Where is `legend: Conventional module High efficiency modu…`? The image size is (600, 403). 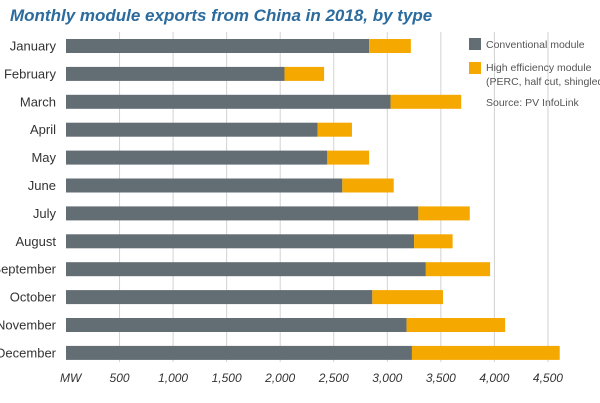 legend: Conventional module High efficiency modu… is located at coordinates (534, 73).